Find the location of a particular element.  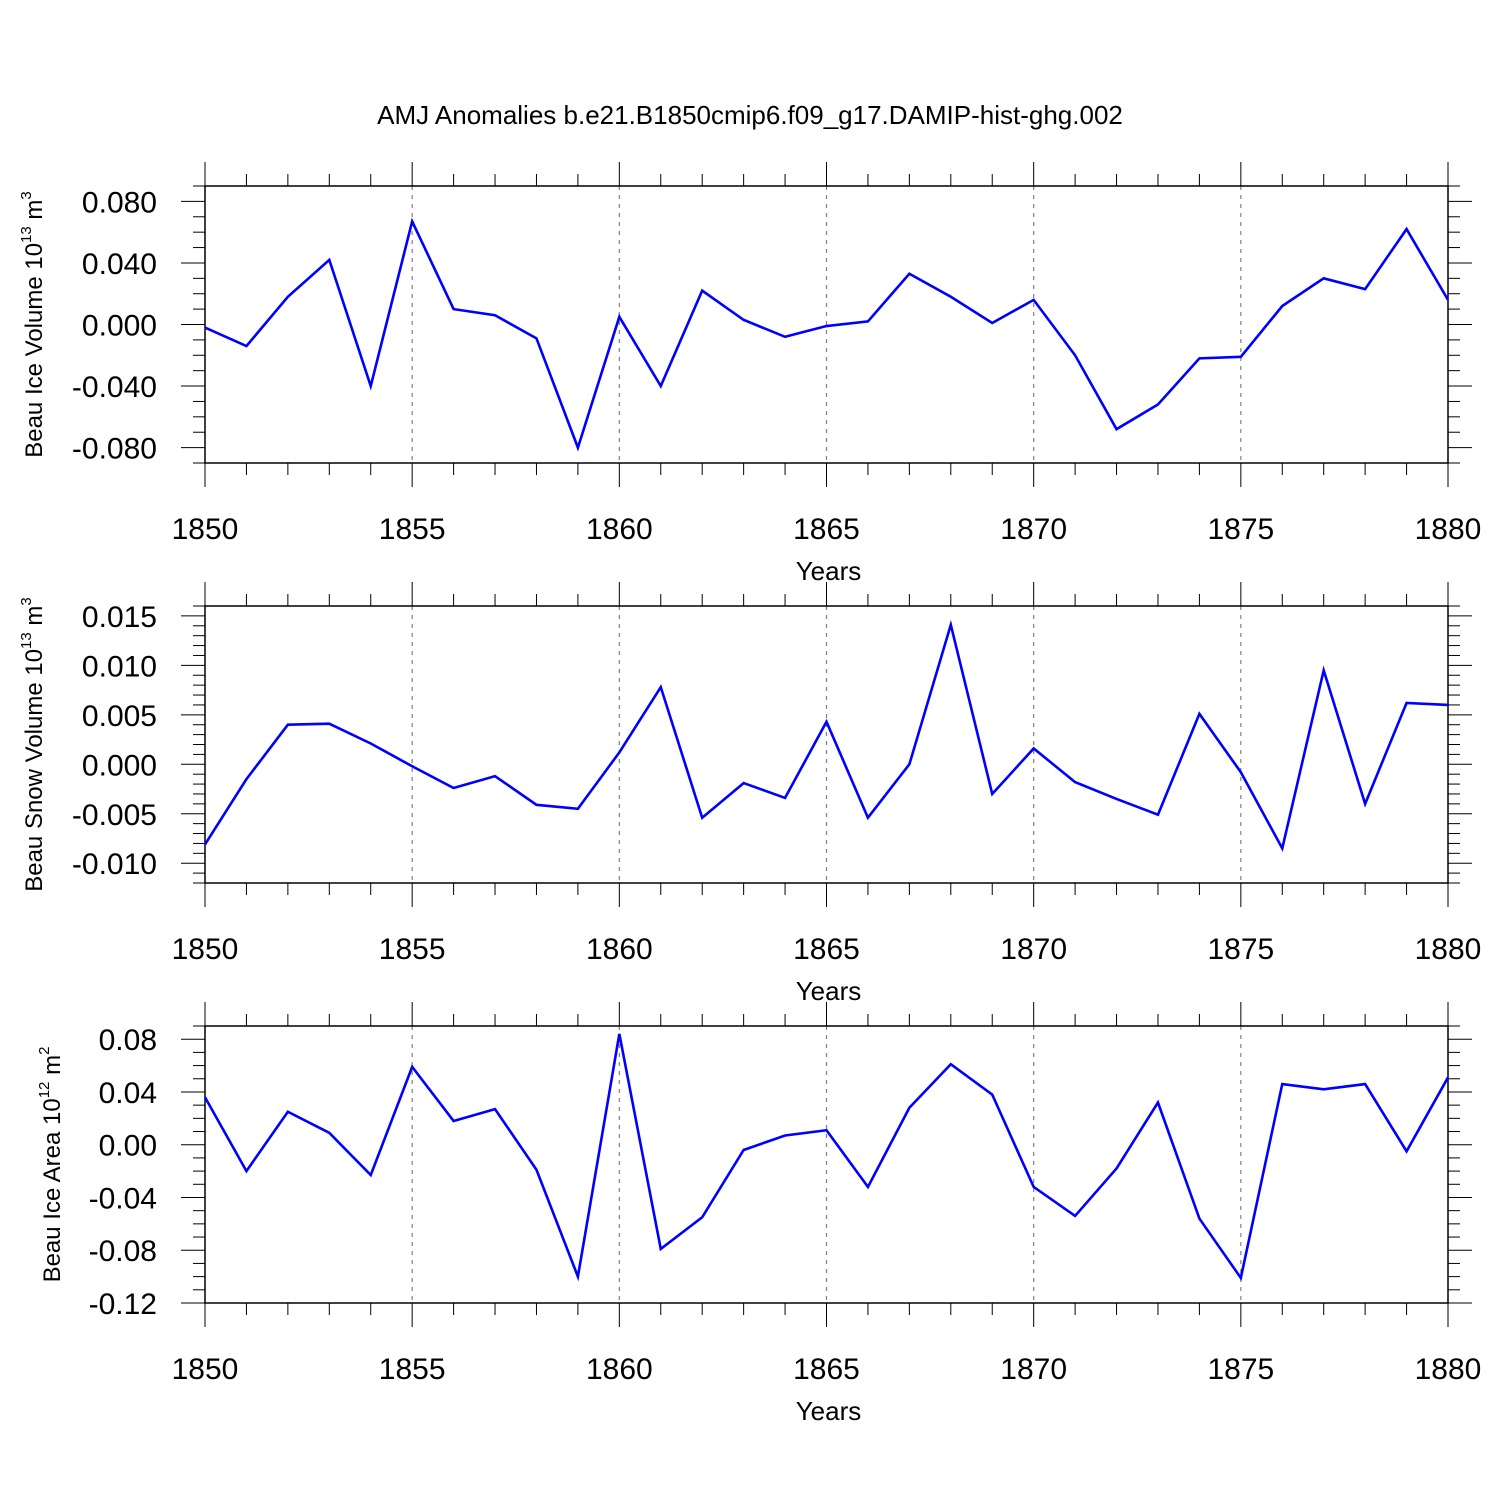

y-axis-label-main: Beau Ice Volume 10 is located at coordinates (34, 350).